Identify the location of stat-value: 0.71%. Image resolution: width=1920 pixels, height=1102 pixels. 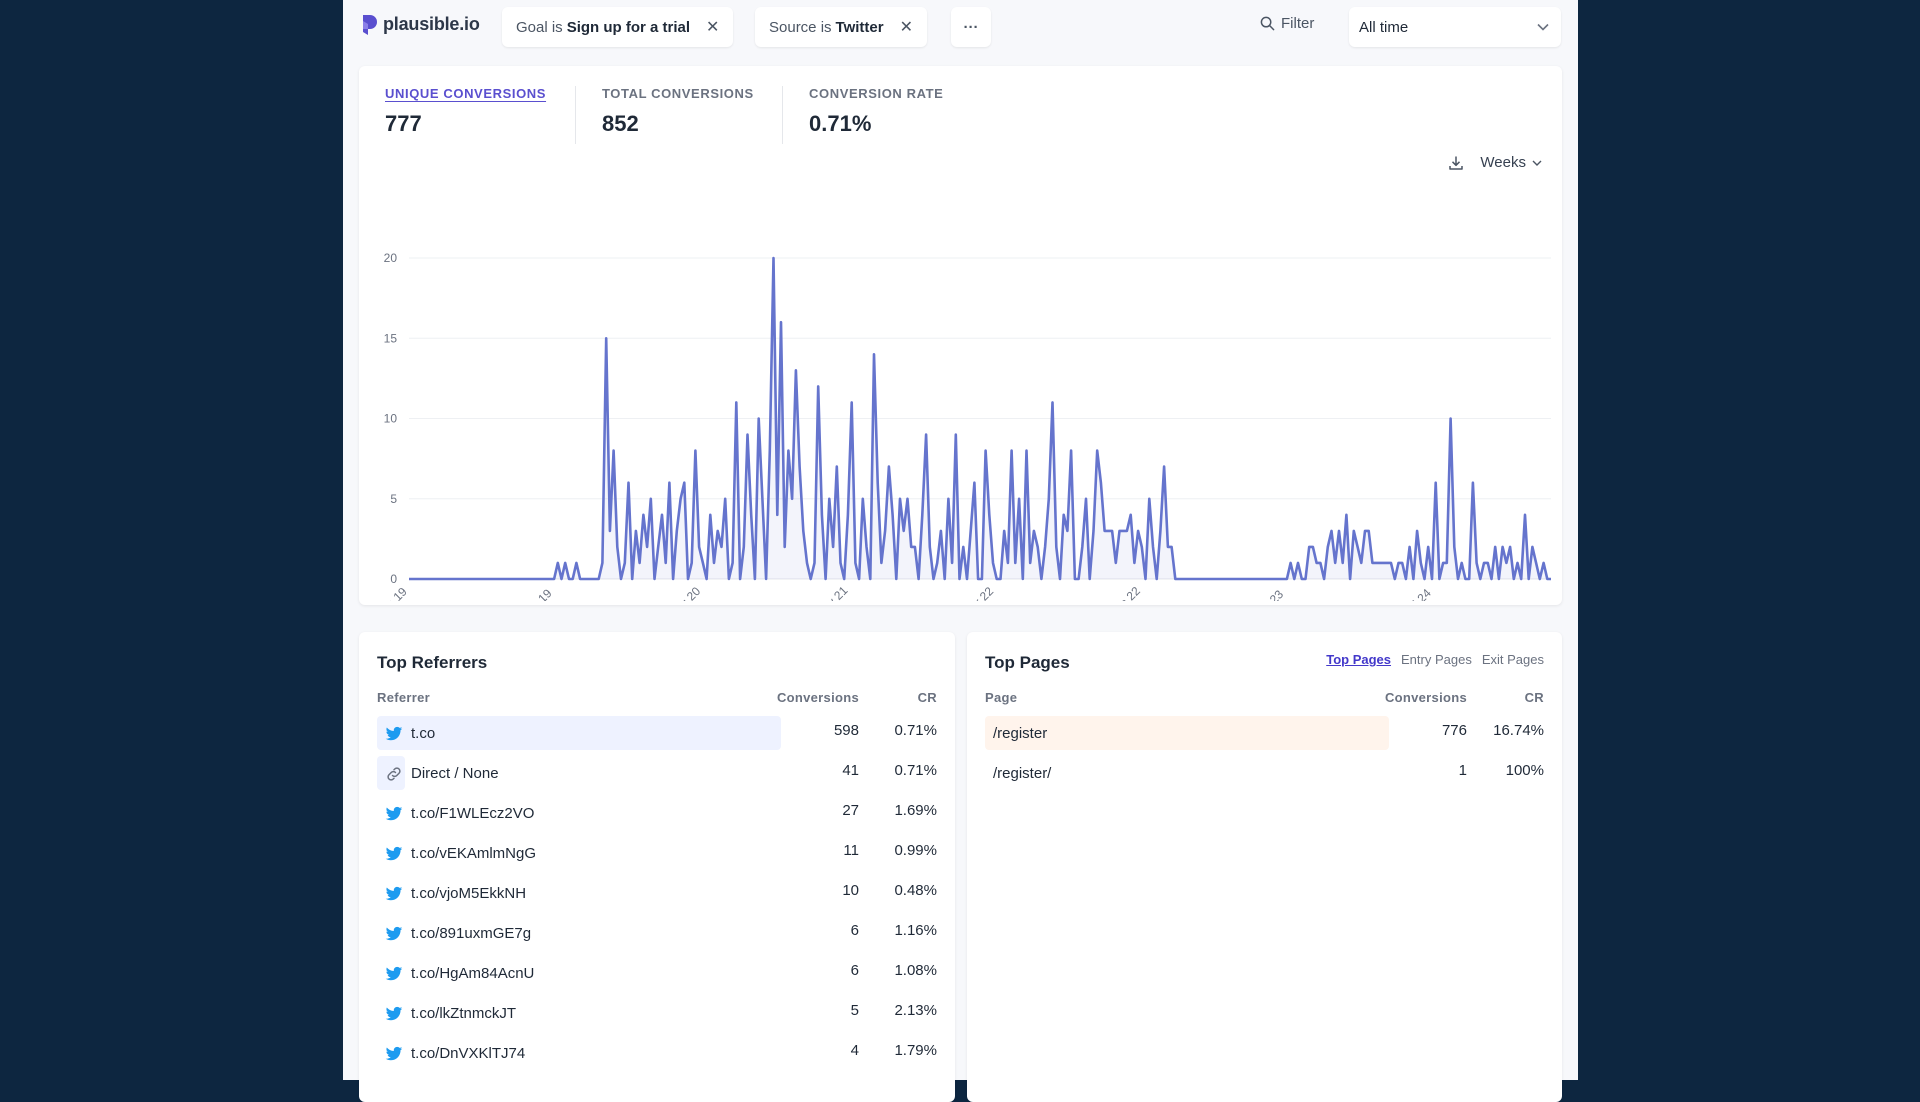
(840, 123).